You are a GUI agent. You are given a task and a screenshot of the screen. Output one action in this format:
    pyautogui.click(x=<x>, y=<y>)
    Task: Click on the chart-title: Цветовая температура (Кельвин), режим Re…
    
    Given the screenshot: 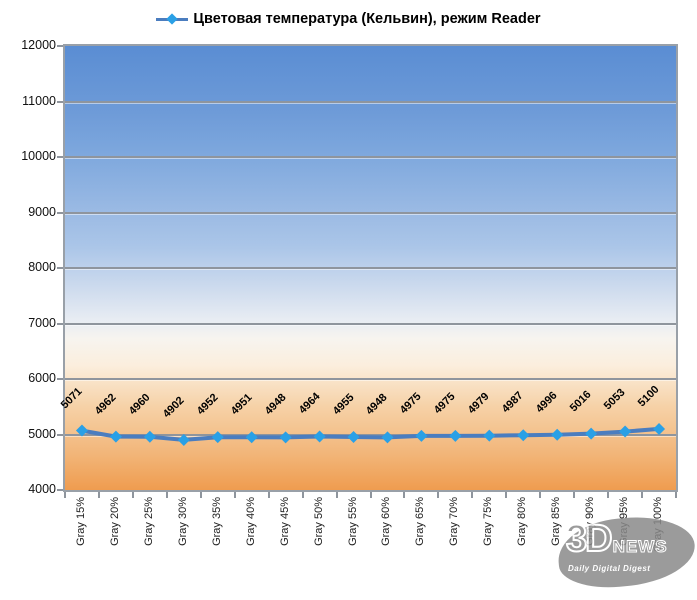 What is the action you would take?
    pyautogui.click(x=367, y=19)
    